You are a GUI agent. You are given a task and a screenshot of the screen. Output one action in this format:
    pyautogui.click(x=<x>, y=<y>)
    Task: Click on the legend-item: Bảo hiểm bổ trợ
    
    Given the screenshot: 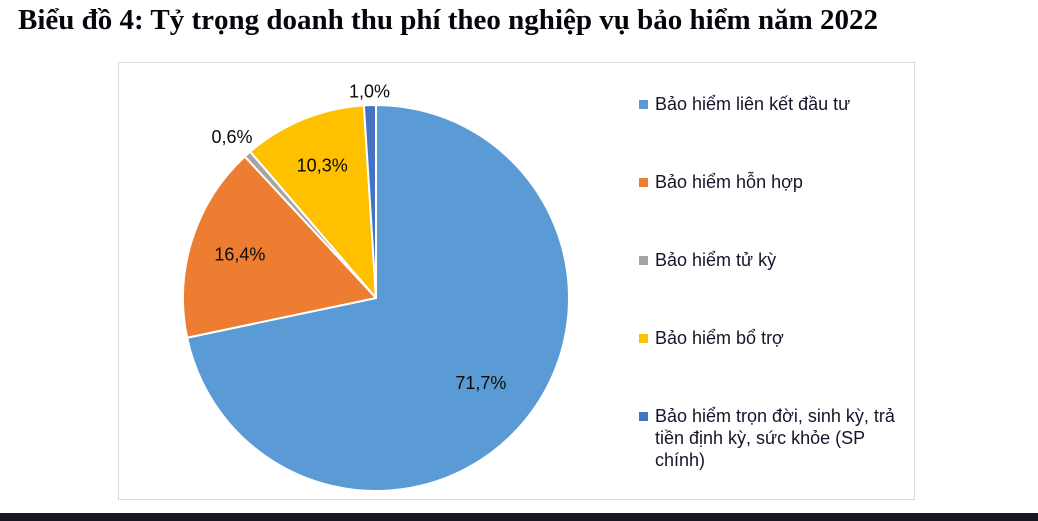 What is the action you would take?
    pyautogui.click(x=773, y=338)
    